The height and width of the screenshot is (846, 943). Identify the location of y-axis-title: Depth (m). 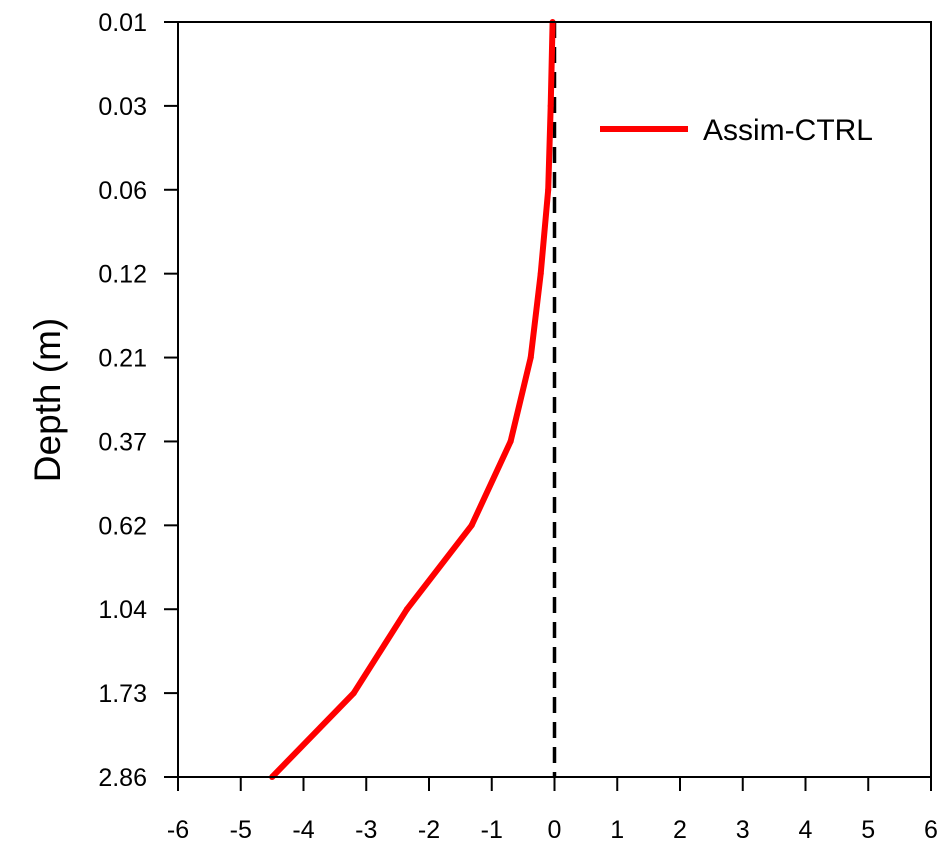
(47, 400).